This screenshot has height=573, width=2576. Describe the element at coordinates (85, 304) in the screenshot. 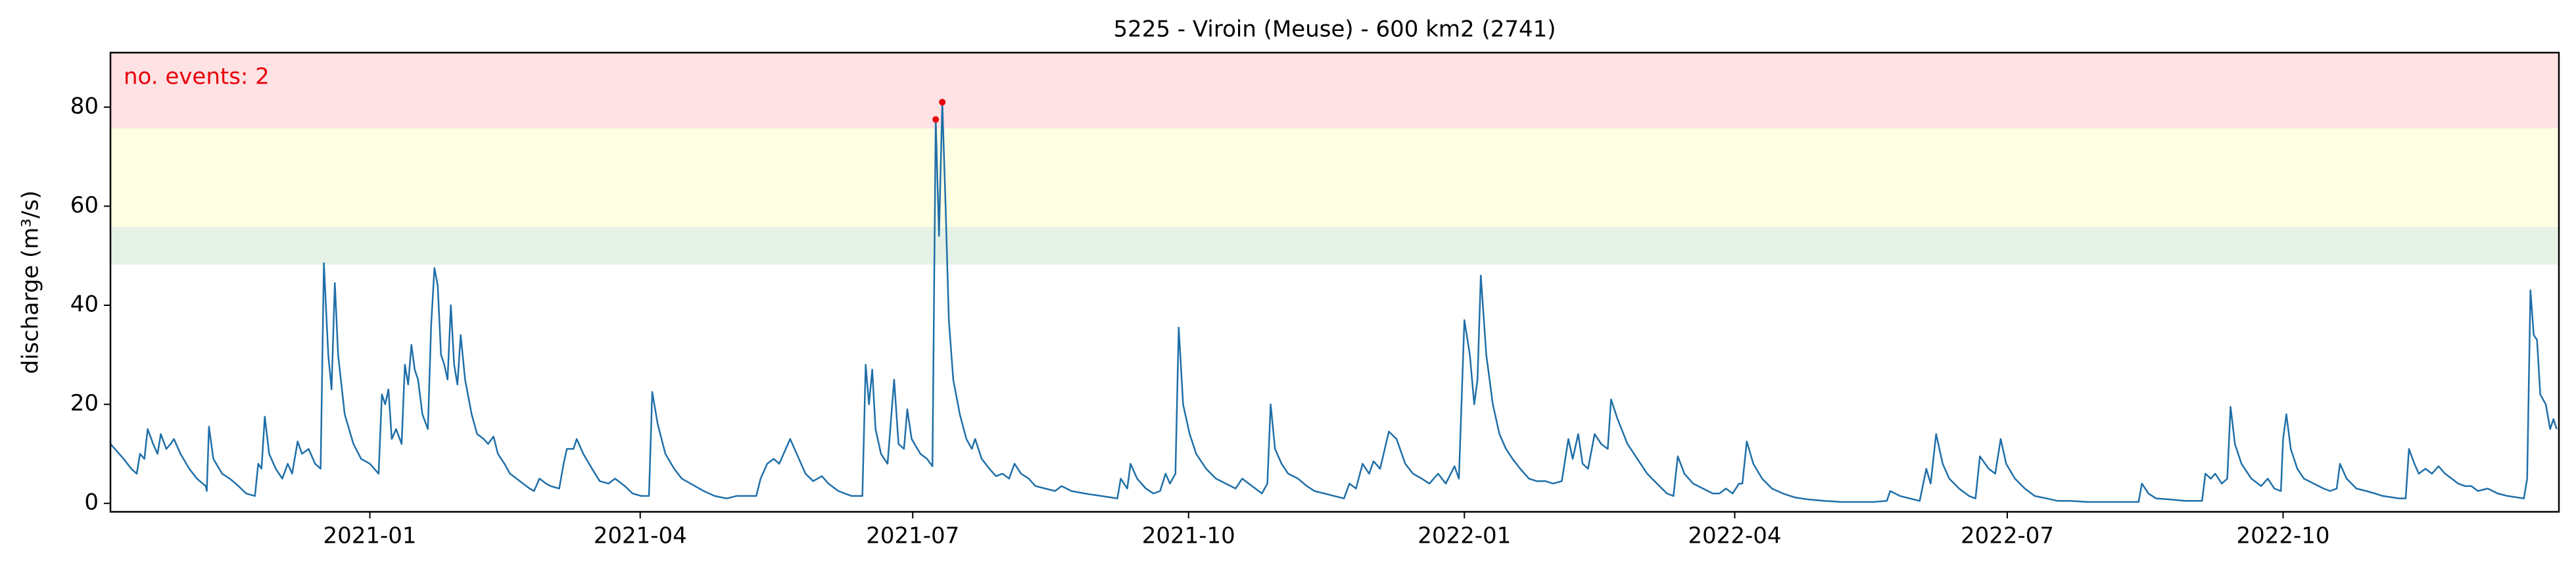

I see `y-tick-label: 40` at that location.